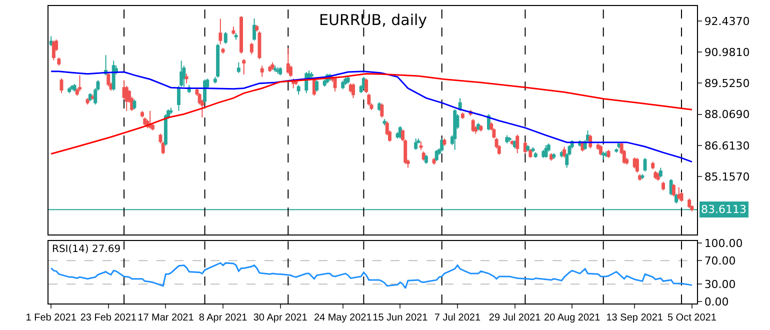 The height and width of the screenshot is (330, 770). I want to click on chart-title: EURRUB, daily, so click(373, 20).